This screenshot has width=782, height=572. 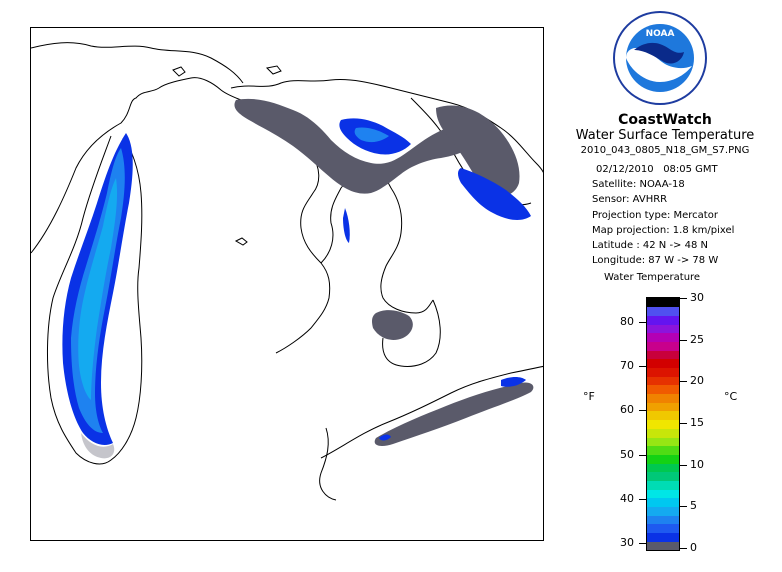 I want to click on date-value: 02/12/2010, so click(x=625, y=169).